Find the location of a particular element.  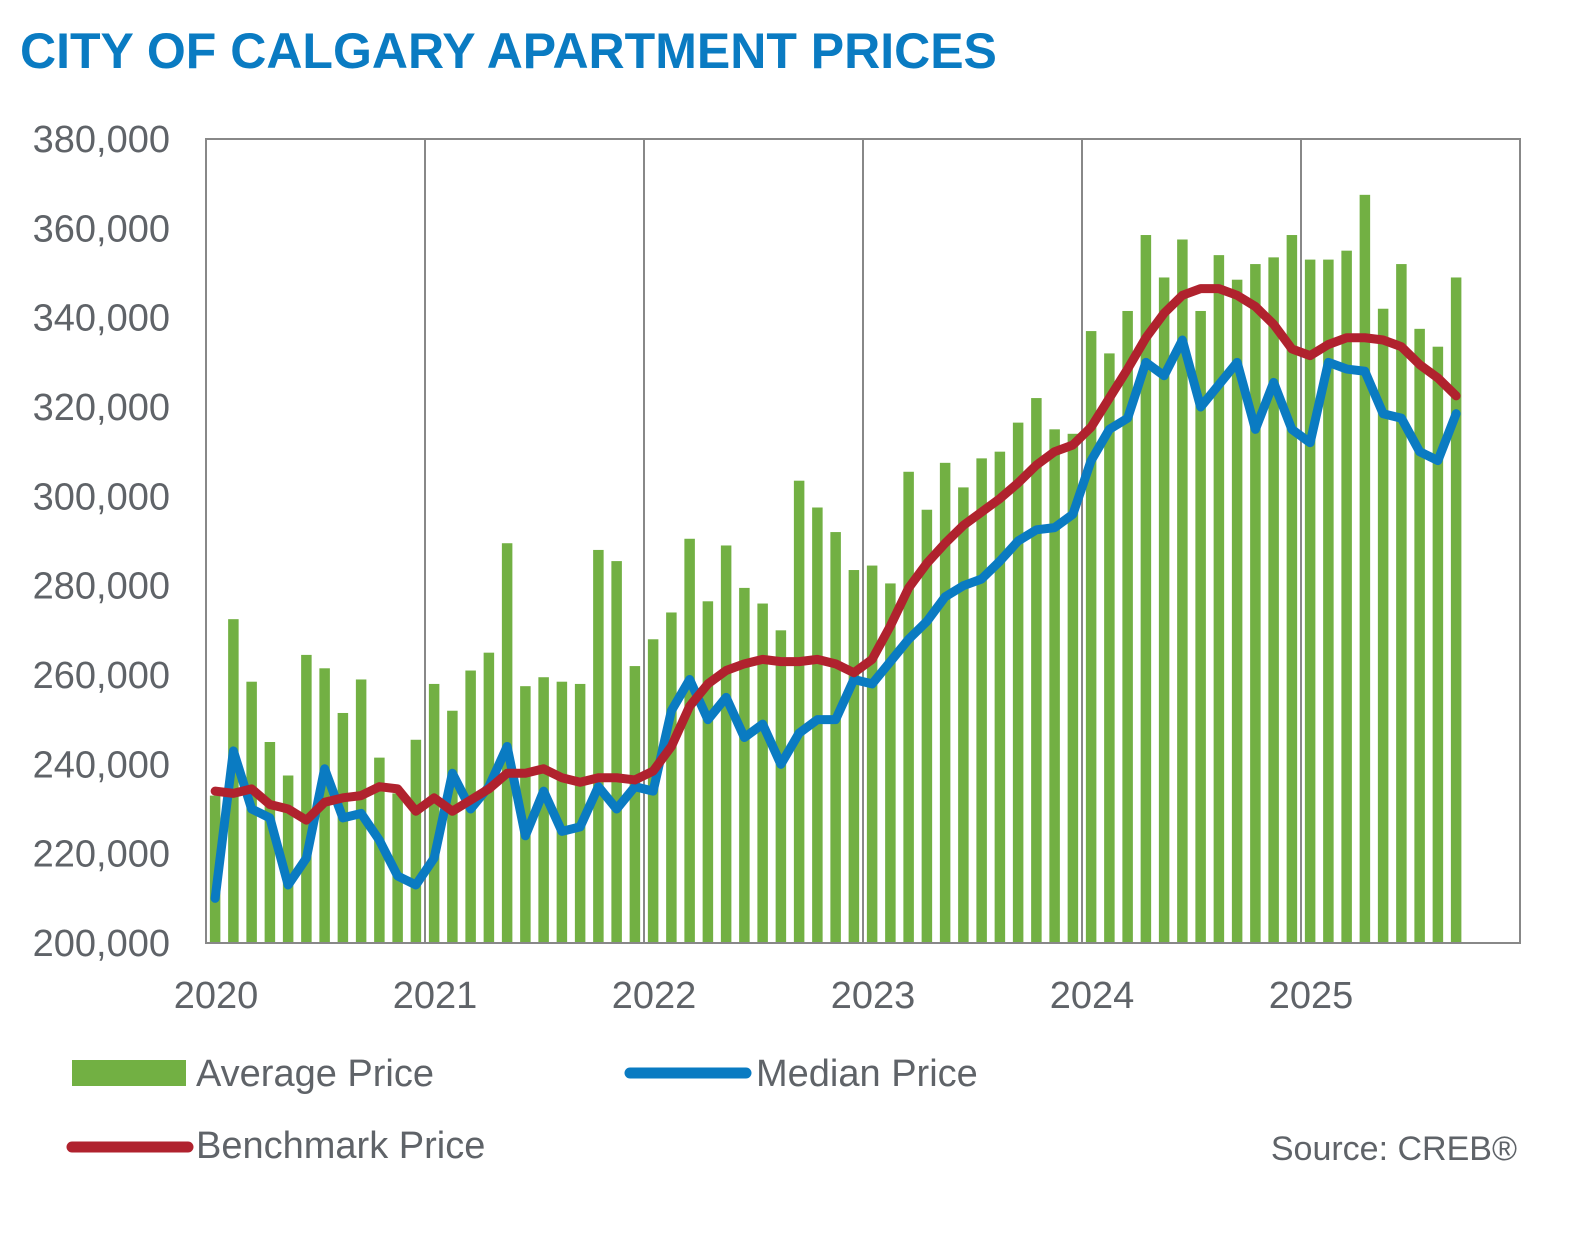

x-tick-label: 2020 is located at coordinates (216, 996).